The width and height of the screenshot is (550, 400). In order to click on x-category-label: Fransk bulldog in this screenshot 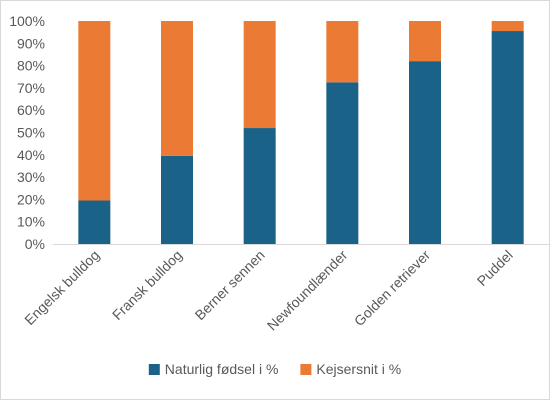, I will do `click(147, 285)`.